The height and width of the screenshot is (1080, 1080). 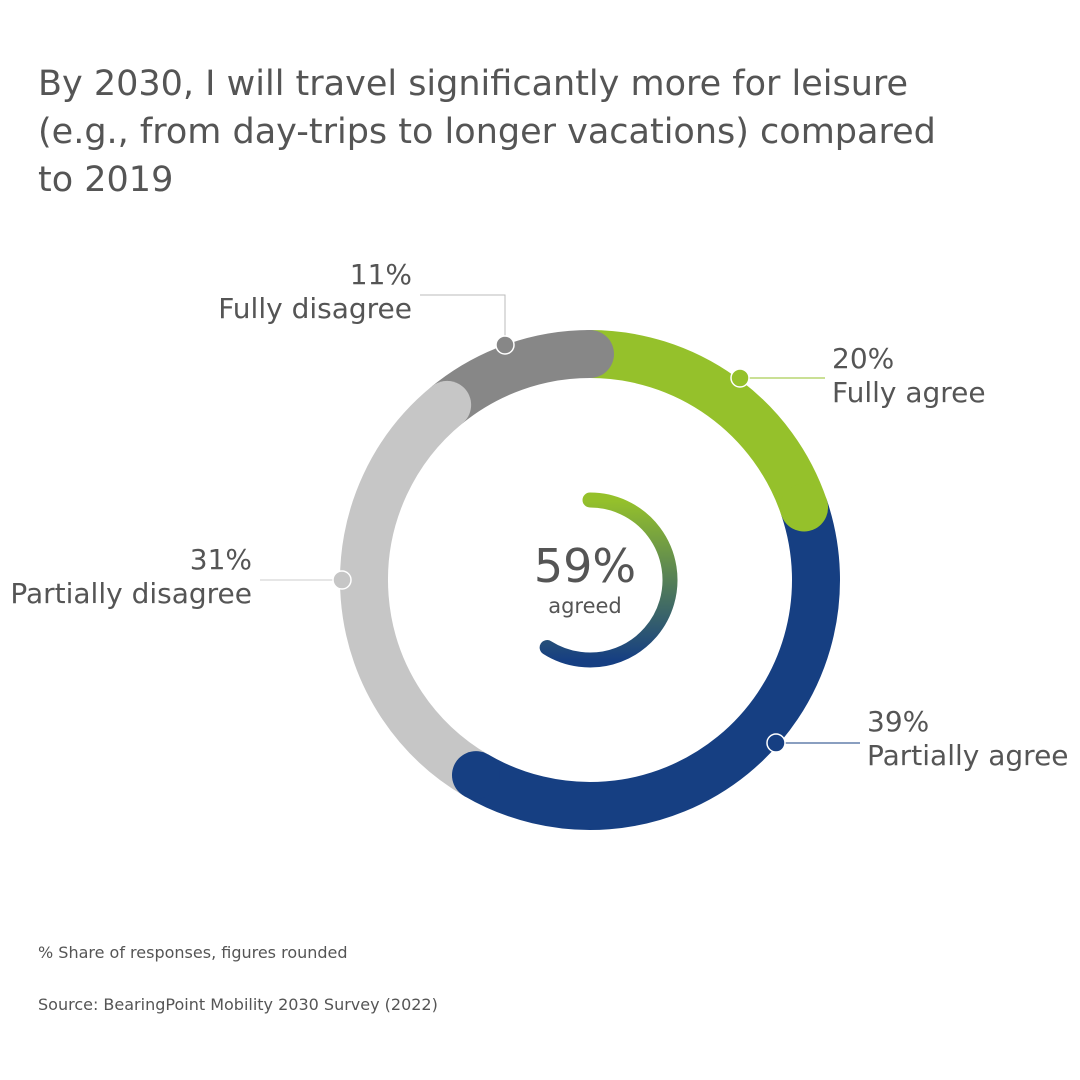 I want to click on dot-fully-agree, so click(x=740, y=378).